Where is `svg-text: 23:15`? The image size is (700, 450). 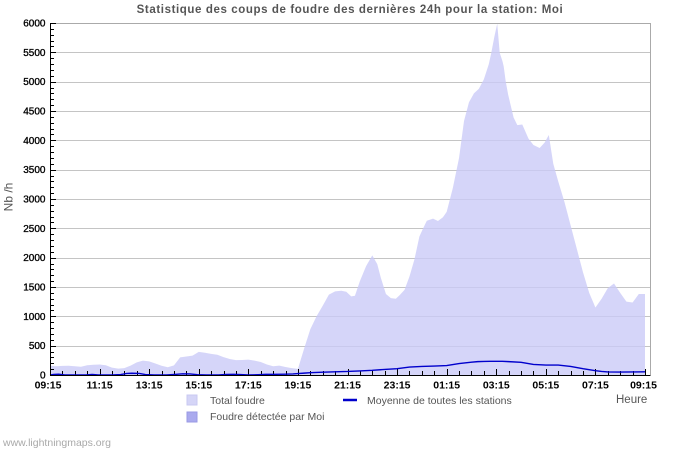 svg-text: 23:15 is located at coordinates (397, 386).